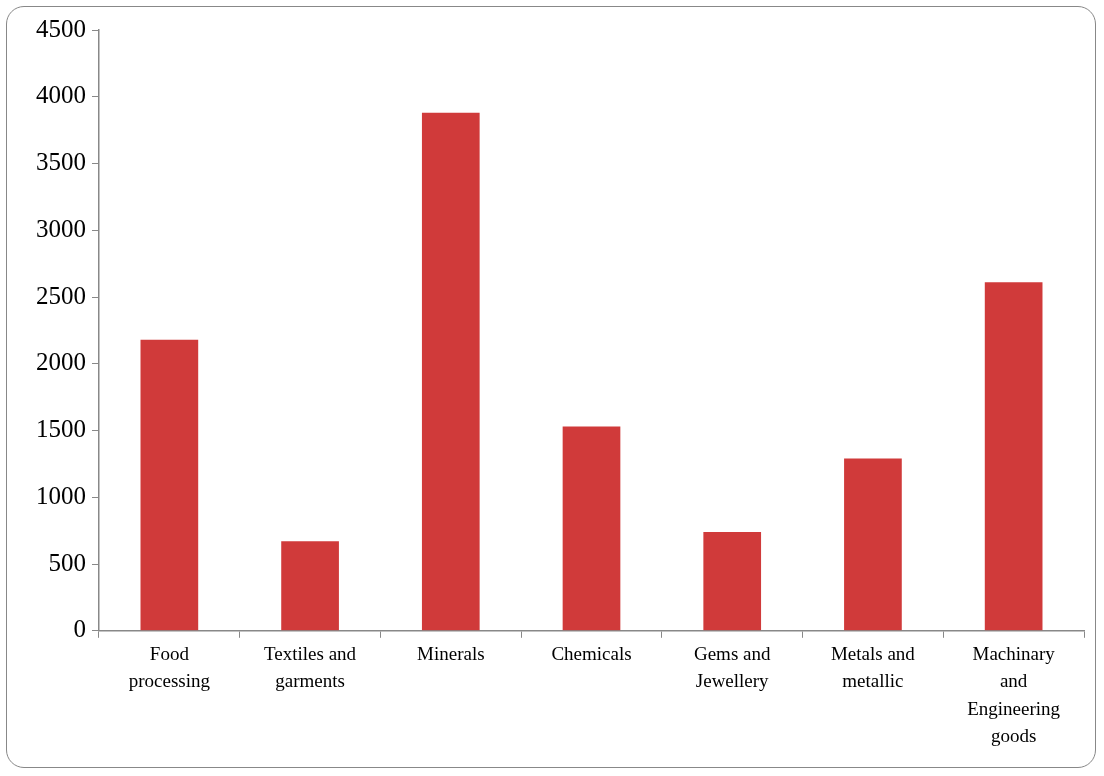 This screenshot has width=1104, height=776. I want to click on y-tick-label: 3500, so click(61, 162).